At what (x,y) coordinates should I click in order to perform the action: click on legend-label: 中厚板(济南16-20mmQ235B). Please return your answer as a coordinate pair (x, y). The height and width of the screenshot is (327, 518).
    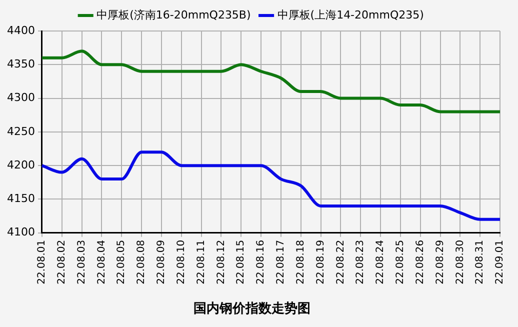
    Looking at the image, I should click on (173, 15).